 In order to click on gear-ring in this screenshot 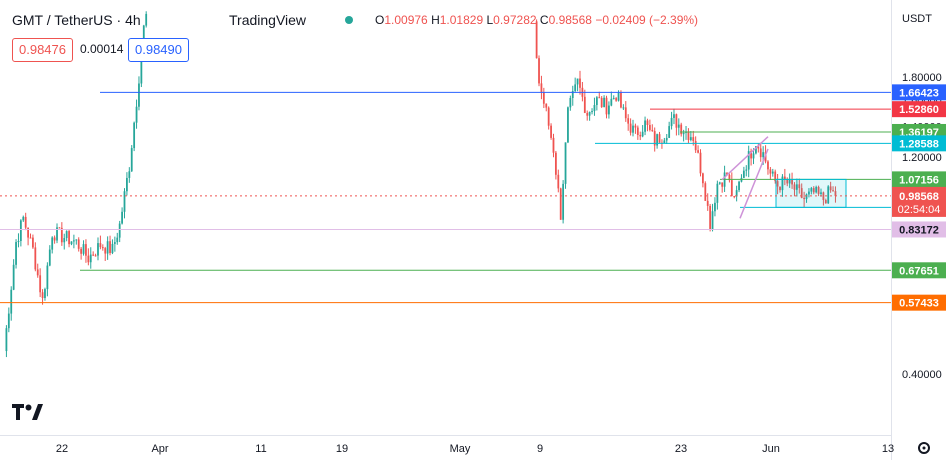, I will do `click(924, 448)`.